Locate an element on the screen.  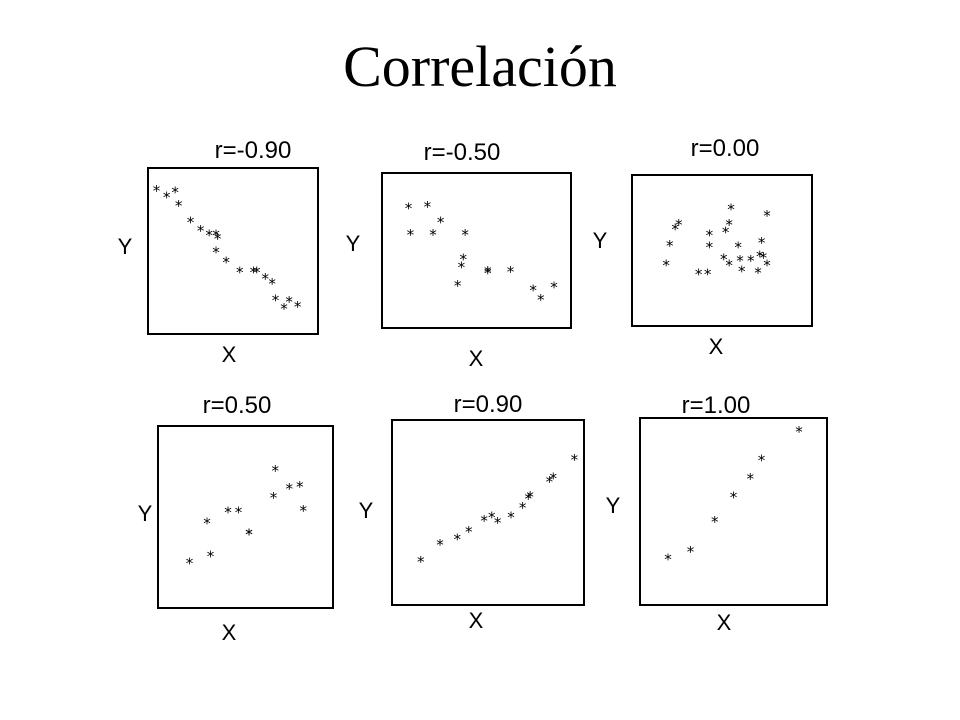
slide-title: Correlación is located at coordinates (480, 66).